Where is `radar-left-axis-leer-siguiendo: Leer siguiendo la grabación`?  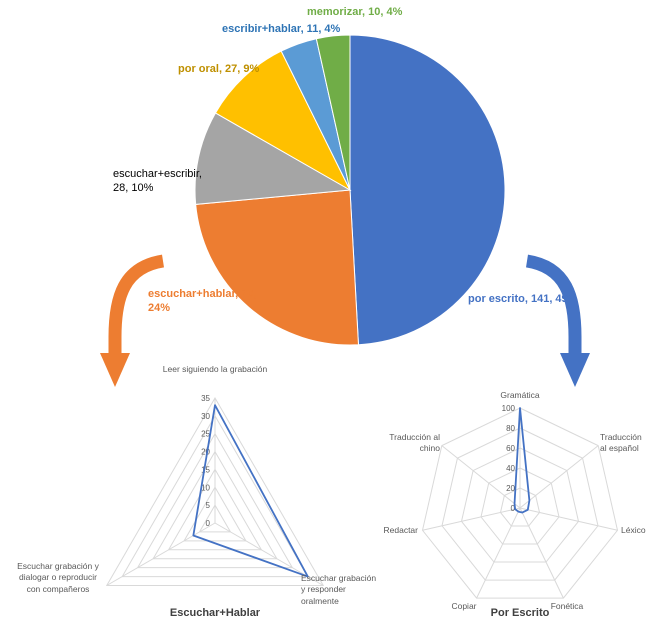
radar-left-axis-leer-siguiendo: Leer siguiendo la grabación is located at coordinates (215, 369).